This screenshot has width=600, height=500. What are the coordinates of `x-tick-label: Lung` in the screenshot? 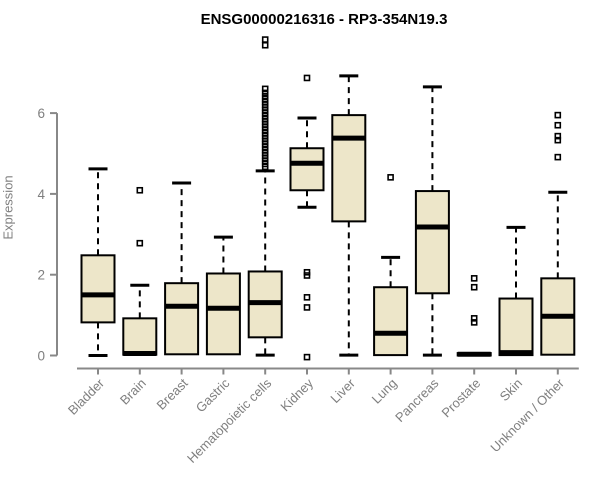 It's located at (384, 391).